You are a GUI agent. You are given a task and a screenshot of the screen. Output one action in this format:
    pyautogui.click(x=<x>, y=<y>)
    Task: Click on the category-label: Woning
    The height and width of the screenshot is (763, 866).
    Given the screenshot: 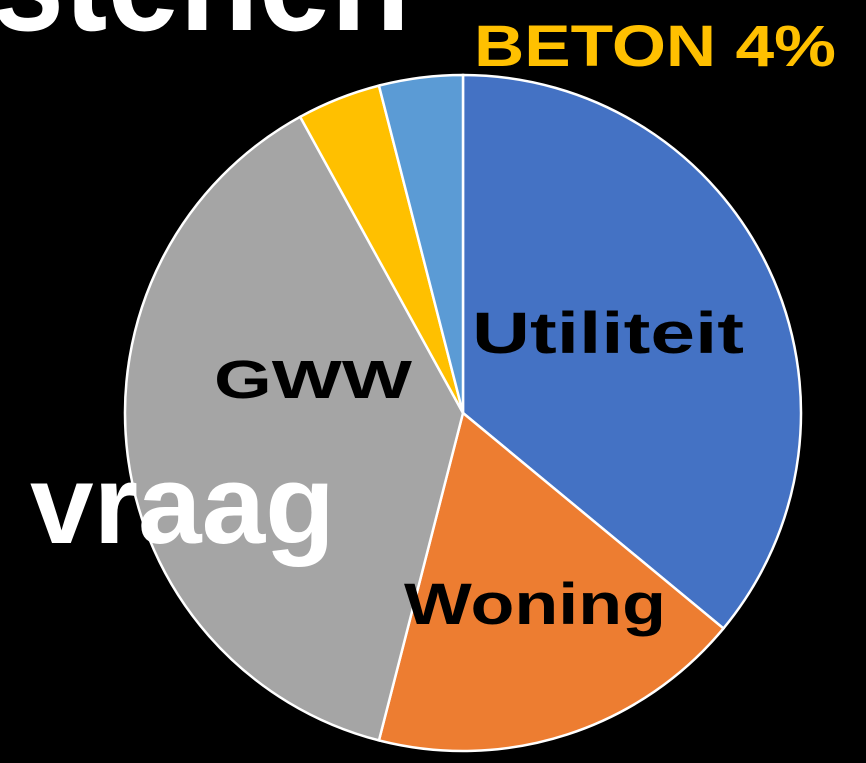 What is the action you would take?
    pyautogui.click(x=535, y=604)
    